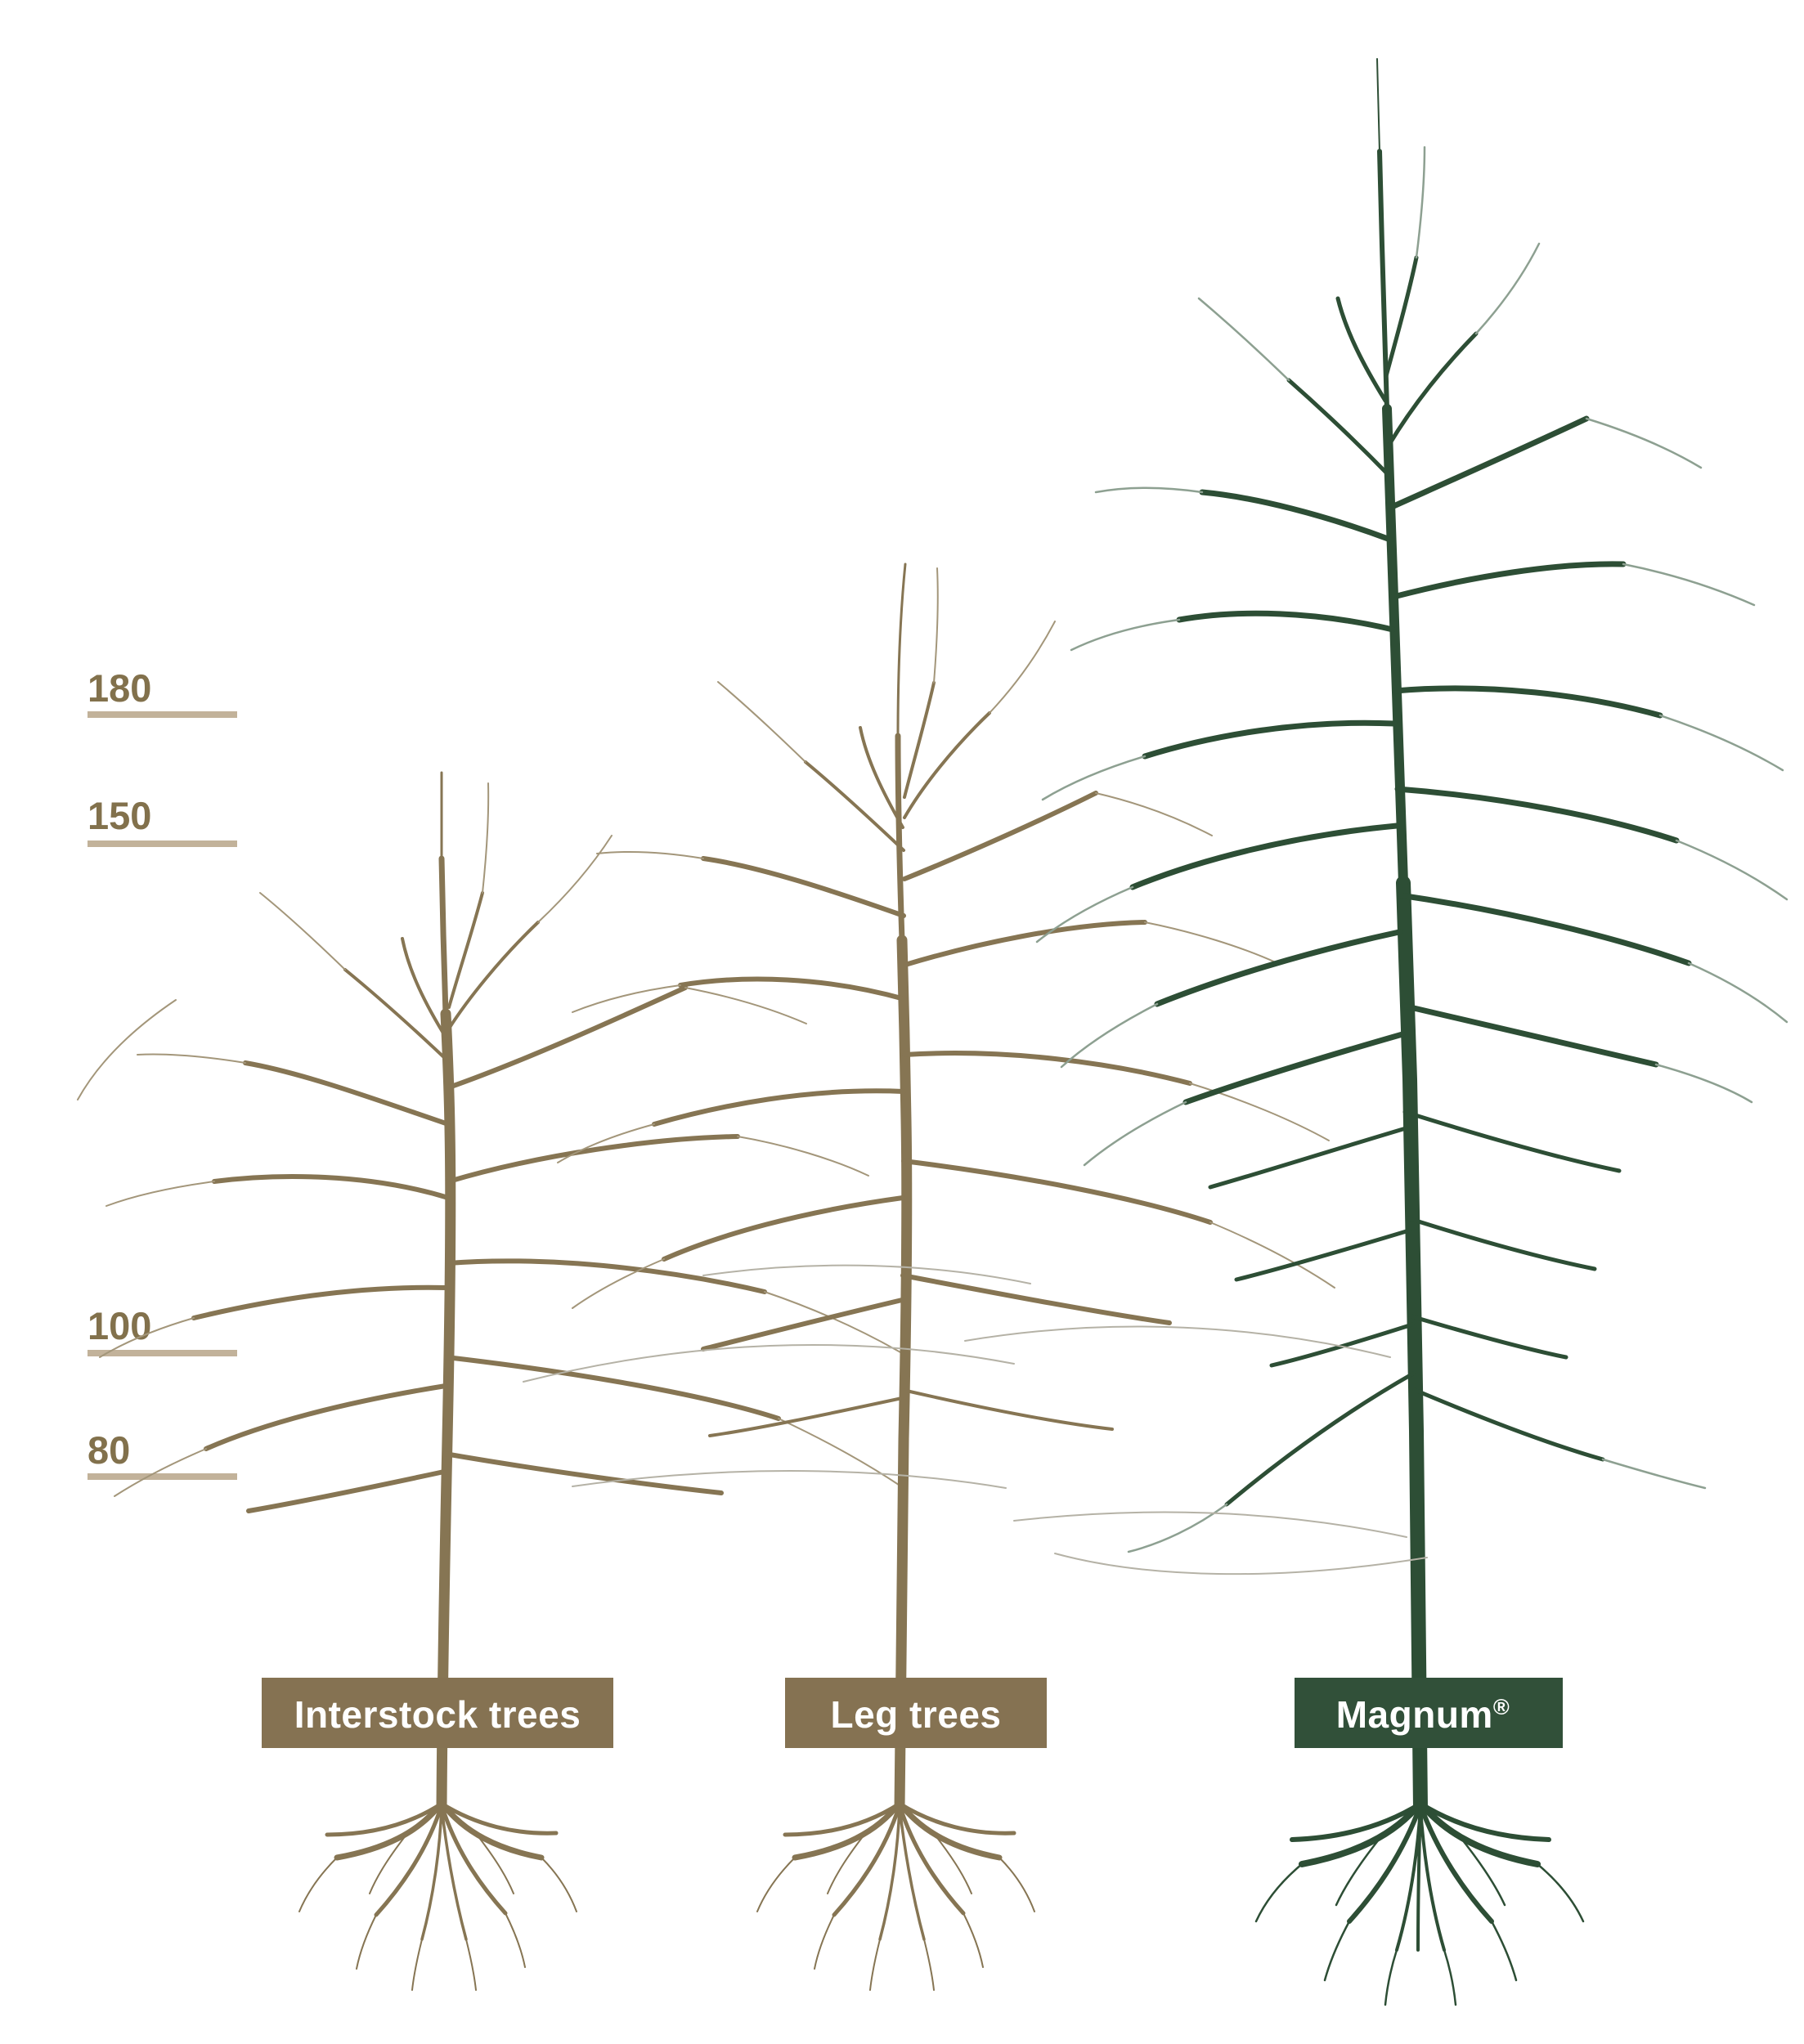 This screenshot has height=2044, width=1804. I want to click on label-box-interstock: Interstock trees, so click(437, 1713).